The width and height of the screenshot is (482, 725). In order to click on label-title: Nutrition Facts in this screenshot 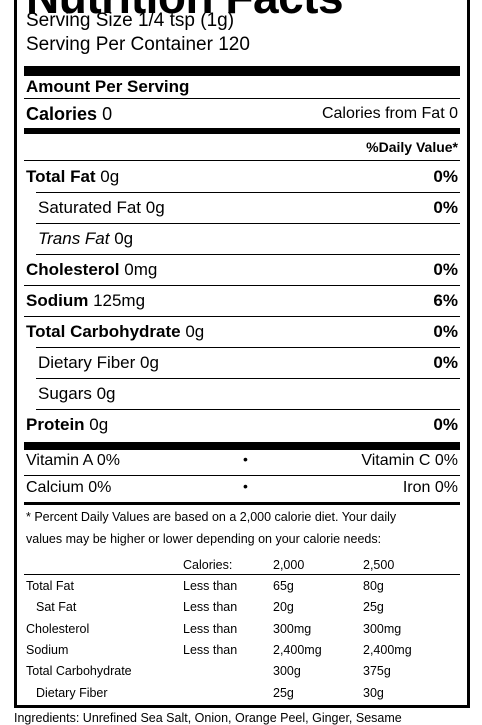, I will do `click(185, 10)`.